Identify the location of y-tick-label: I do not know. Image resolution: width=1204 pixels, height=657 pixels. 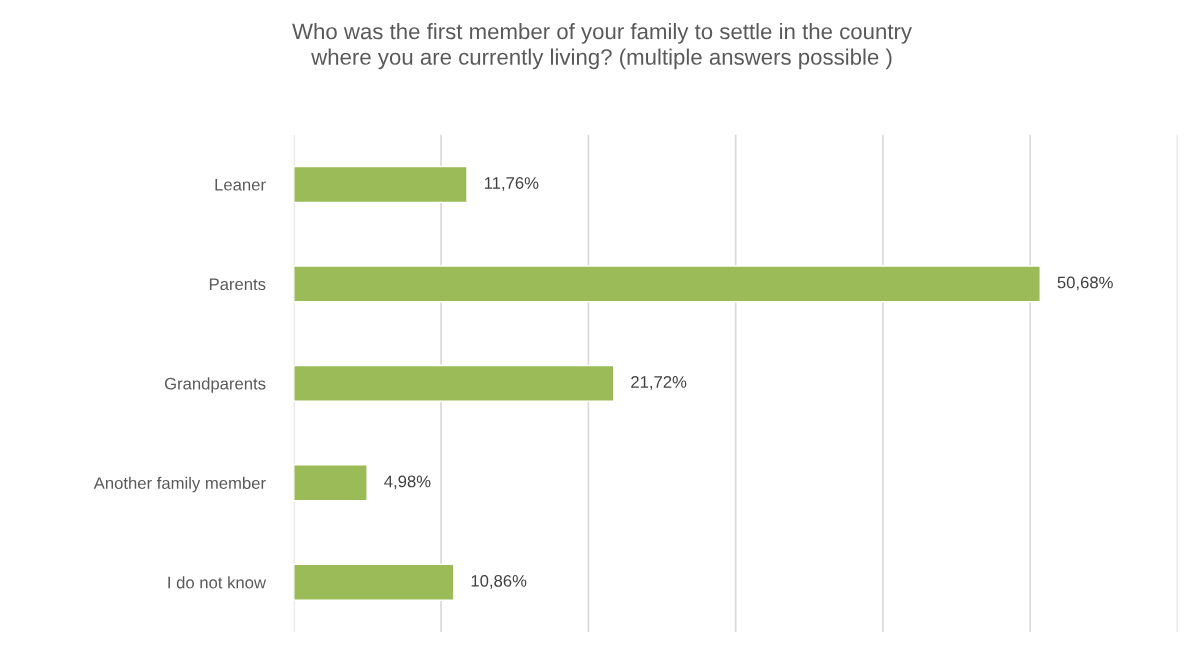
(217, 582).